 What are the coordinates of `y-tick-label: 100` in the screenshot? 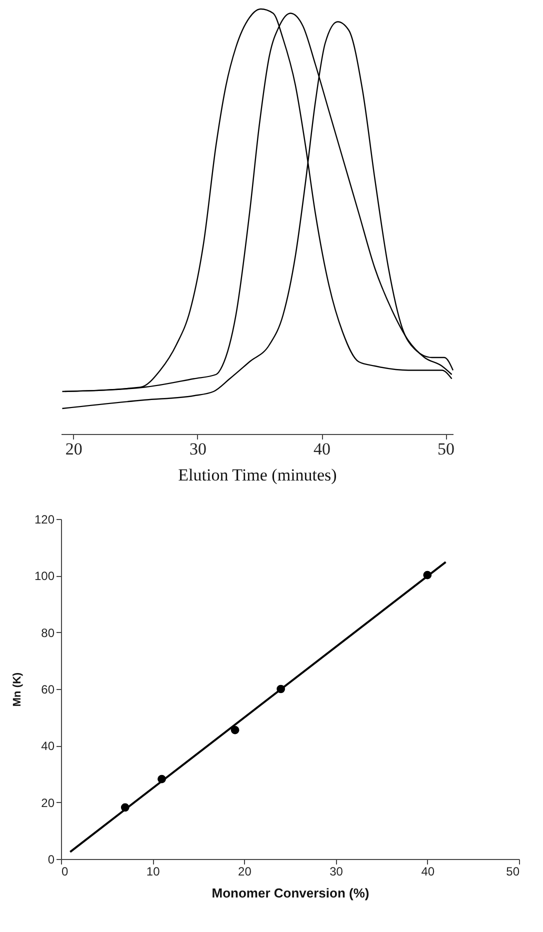 It's located at (44, 576).